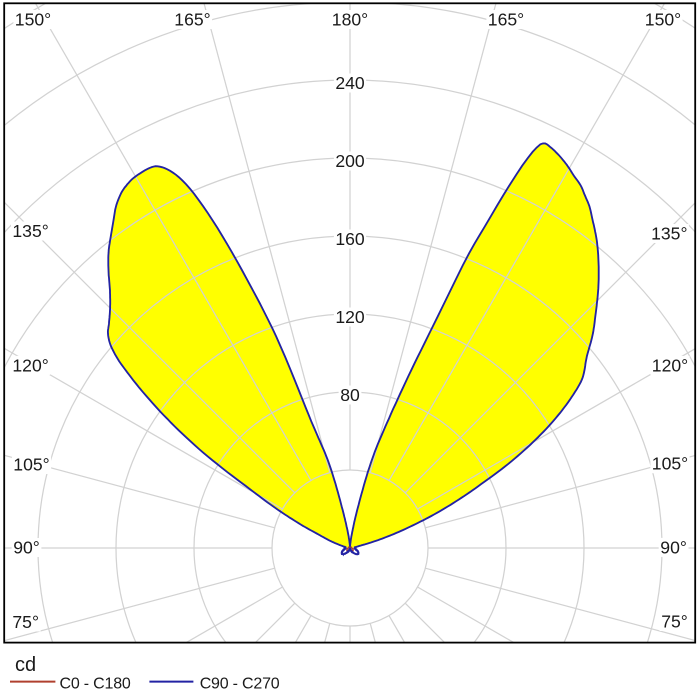 This screenshot has height=700, width=700. I want to click on svg-text: 180°, so click(350, 20).